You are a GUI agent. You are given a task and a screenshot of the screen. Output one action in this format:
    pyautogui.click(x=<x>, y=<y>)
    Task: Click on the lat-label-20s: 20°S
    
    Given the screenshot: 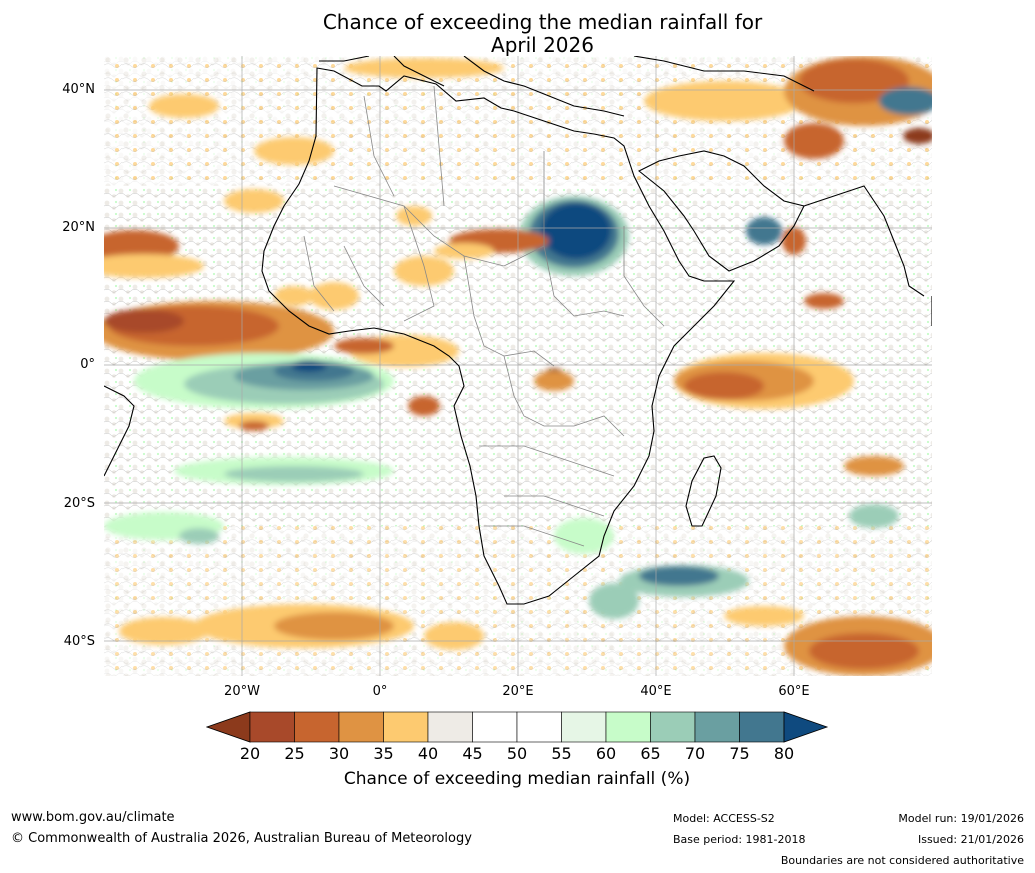 What is the action you would take?
    pyautogui.click(x=79, y=503)
    